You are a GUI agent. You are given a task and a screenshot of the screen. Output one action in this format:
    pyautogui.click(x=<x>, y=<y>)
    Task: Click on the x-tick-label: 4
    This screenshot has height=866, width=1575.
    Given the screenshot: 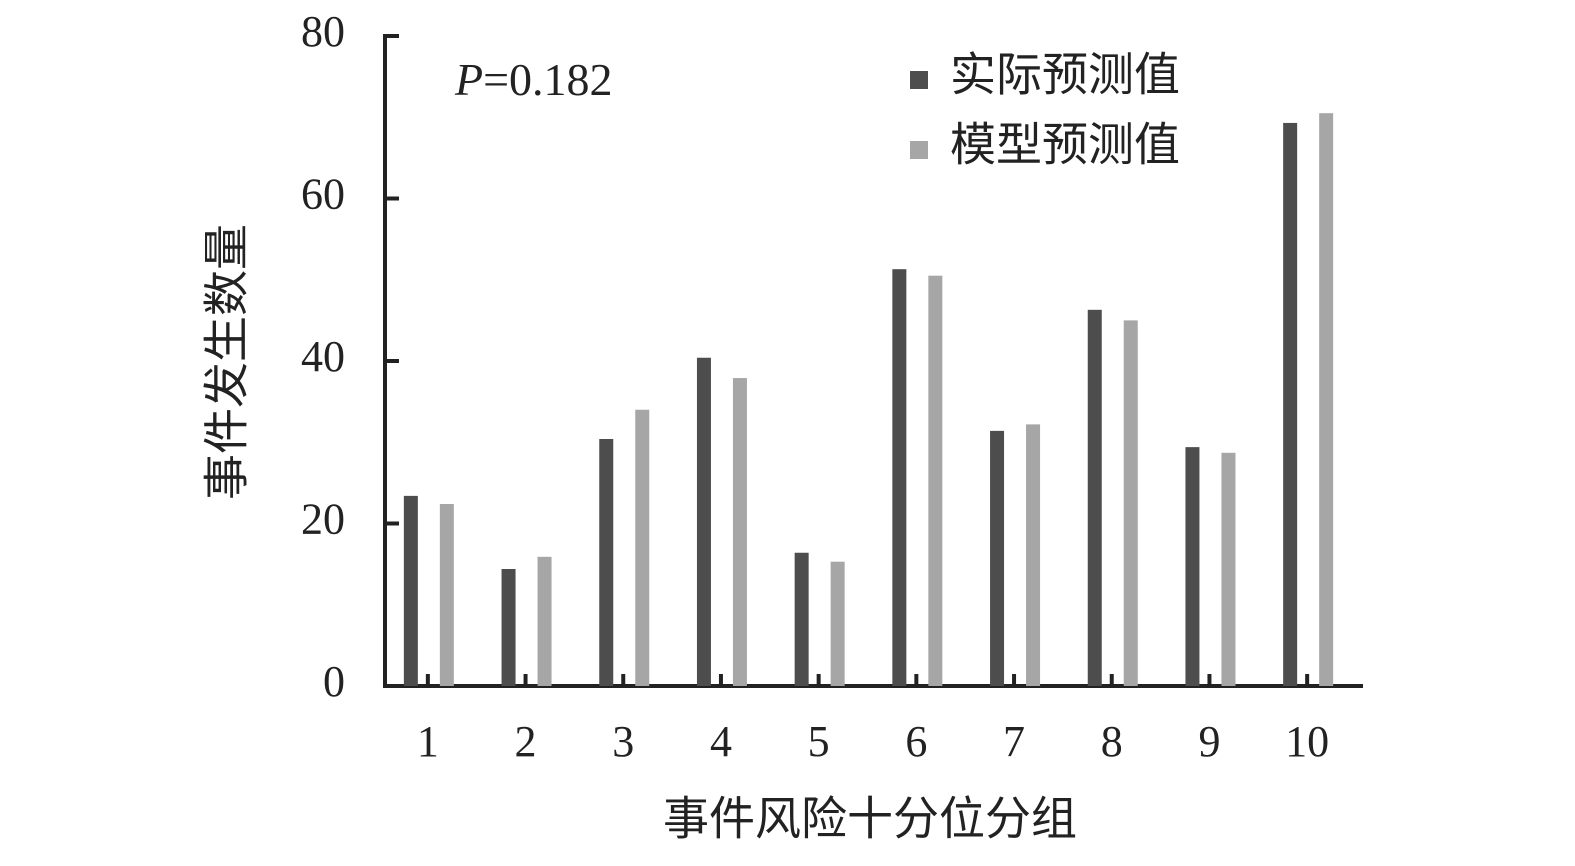 What is the action you would take?
    pyautogui.click(x=721, y=741)
    